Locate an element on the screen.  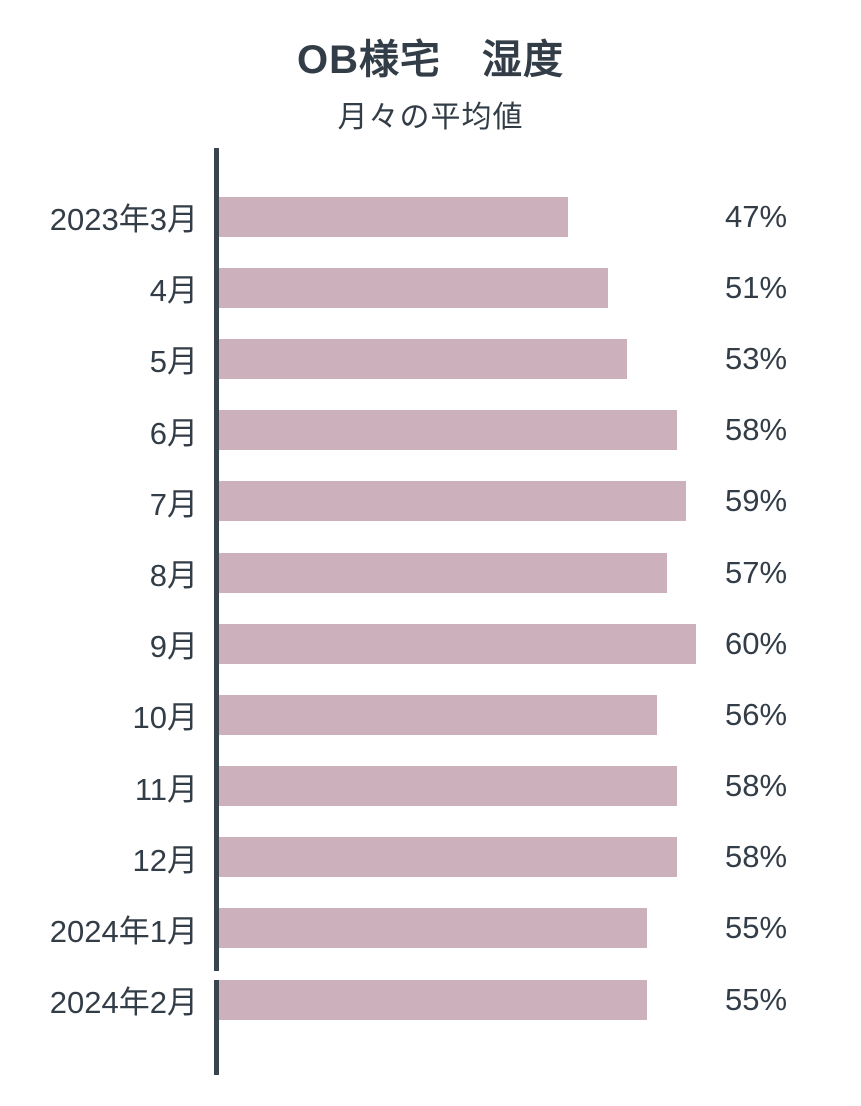
category-label: 2024年2月 is located at coordinates (123, 1003).